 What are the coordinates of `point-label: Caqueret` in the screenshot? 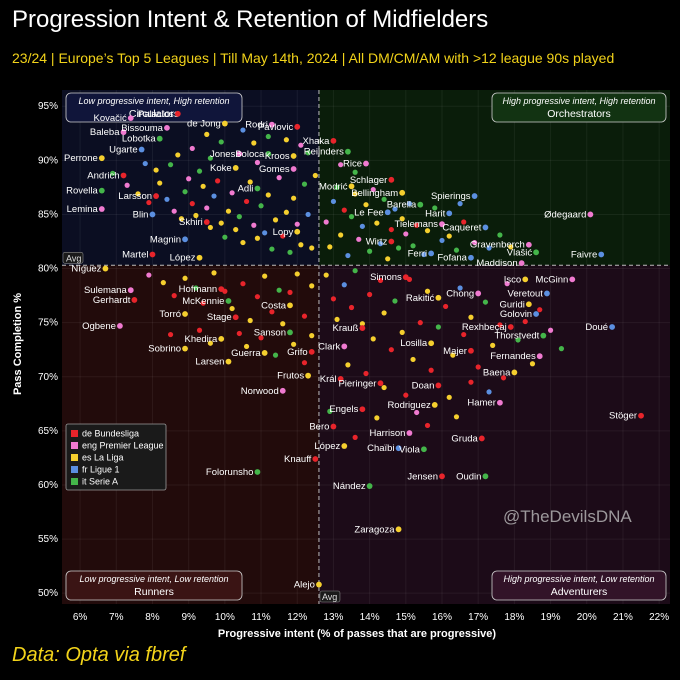 It's located at (461, 227).